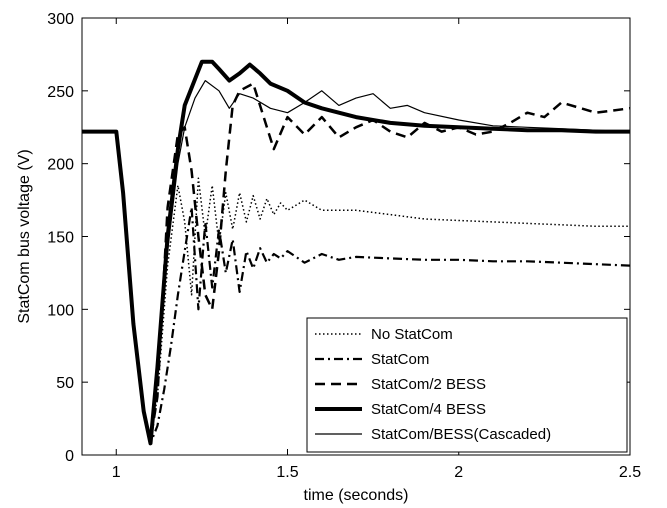 This screenshot has height=508, width=667. I want to click on y-tick-label: 150, so click(60, 238).